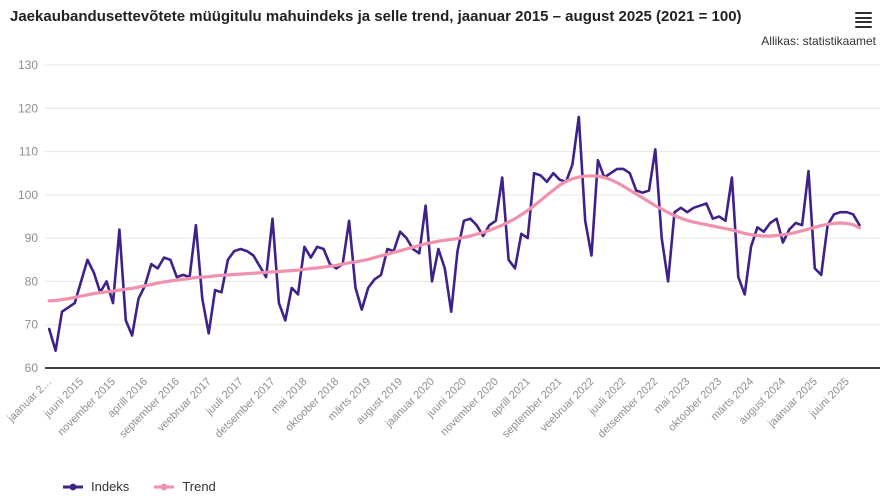 This screenshot has width=886, height=502. What do you see at coordinates (32, 368) in the screenshot?
I see `y-axis-tick-label: 60` at bounding box center [32, 368].